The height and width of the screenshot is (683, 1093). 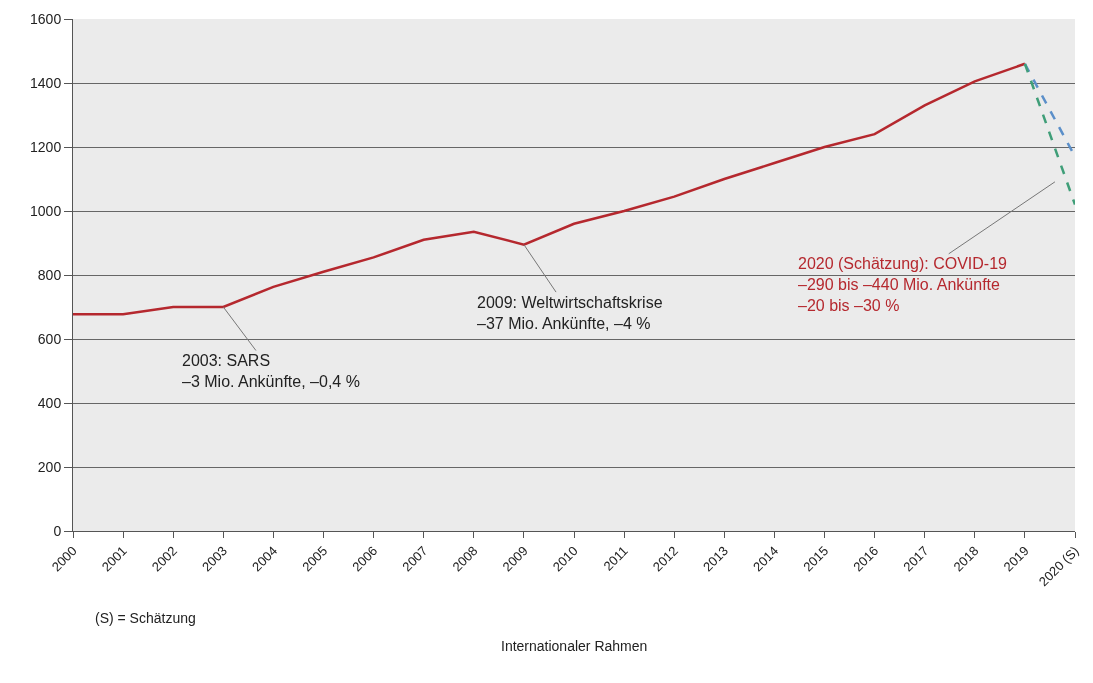 What do you see at coordinates (49, 466) in the screenshot?
I see `y-tick-label: 200` at bounding box center [49, 466].